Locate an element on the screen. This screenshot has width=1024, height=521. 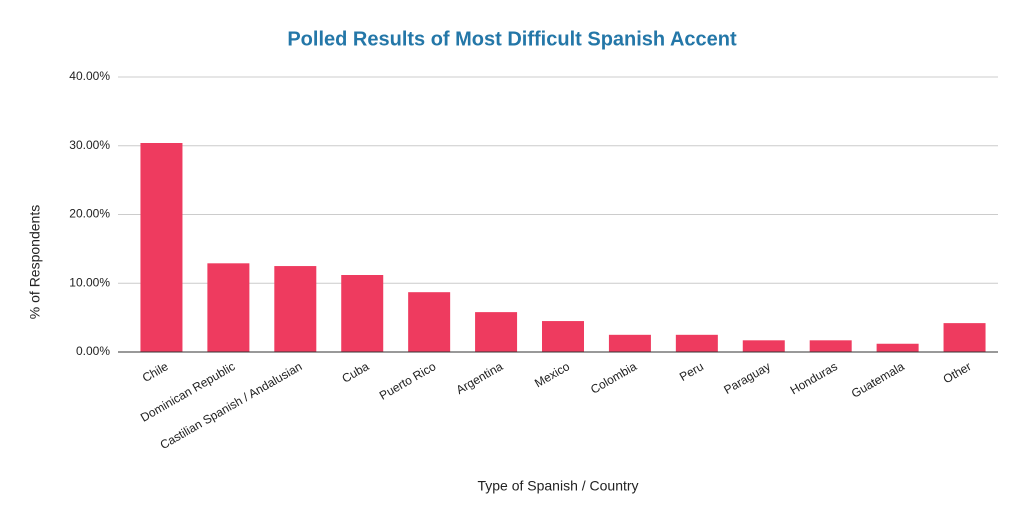
x-tick-label: Argentina is located at coordinates (480, 378).